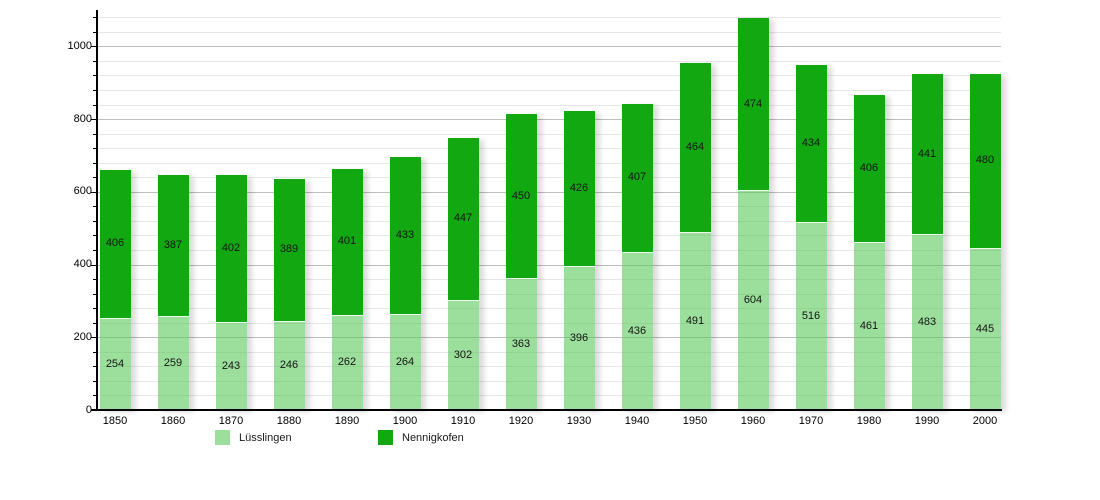 This screenshot has height=500, width=1100. I want to click on segment-lusslingen-1960: 604, so click(753, 300).